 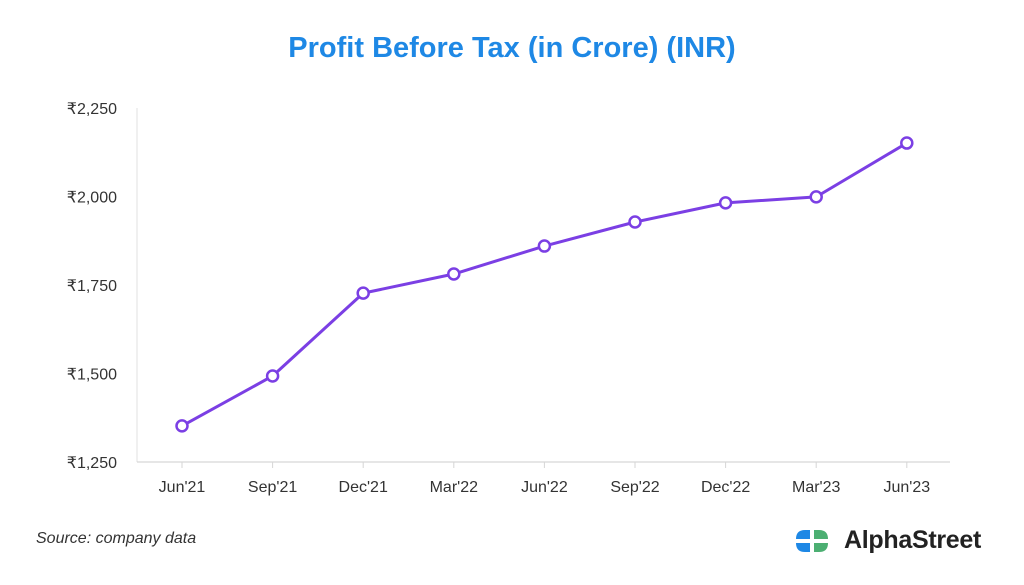 I want to click on x-tick-label: Dec'22, so click(x=725, y=487).